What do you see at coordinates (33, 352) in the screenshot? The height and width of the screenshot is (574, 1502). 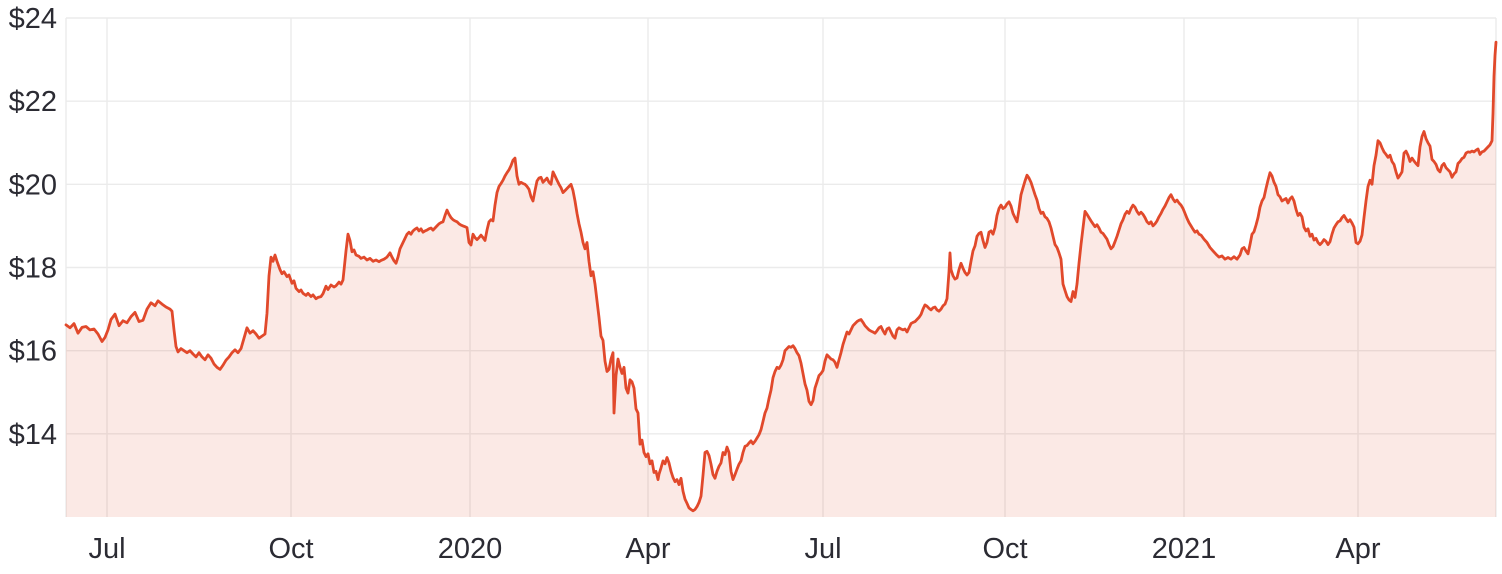 I see `y-axis-tick-label: $16` at bounding box center [33, 352].